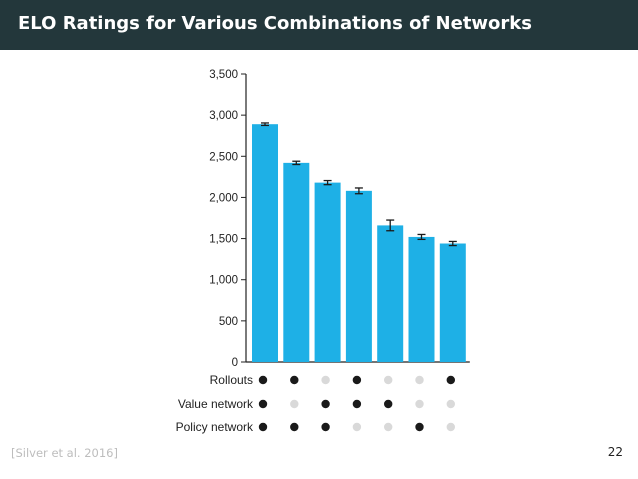 This screenshot has width=638, height=479. What do you see at coordinates (223, 157) in the screenshot?
I see `y-tick-label: 2,500` at bounding box center [223, 157].